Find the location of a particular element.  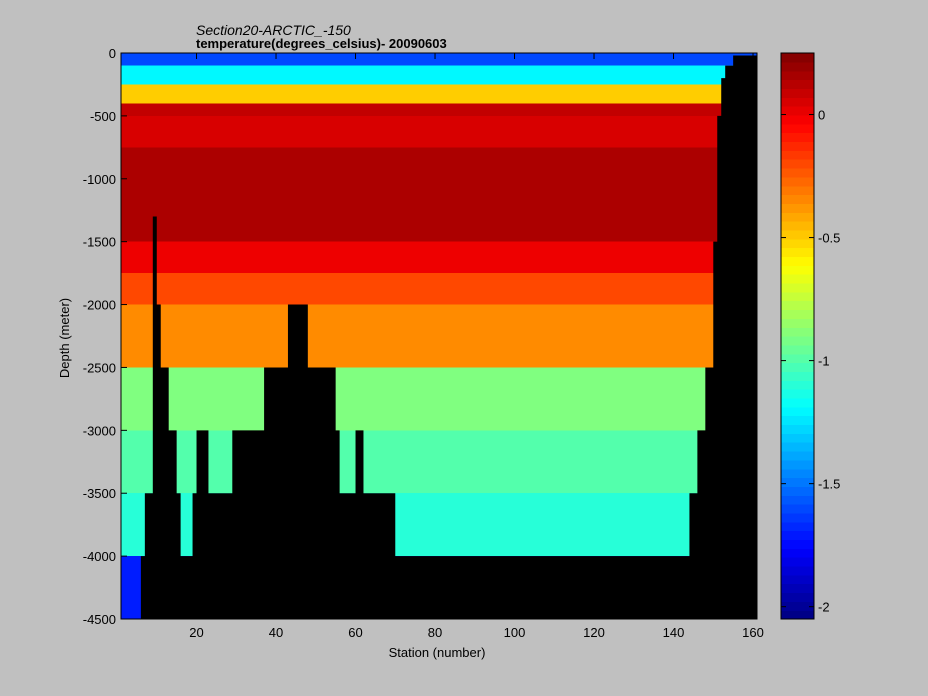

y-tick-label: -2000 is located at coordinates (99, 305).